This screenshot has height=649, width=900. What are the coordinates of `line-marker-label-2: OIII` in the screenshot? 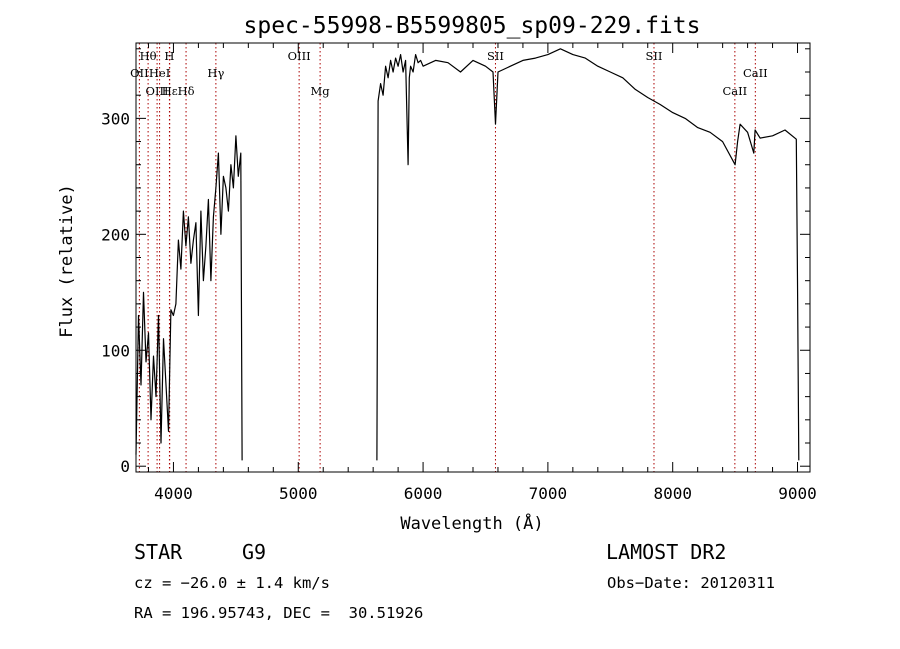 It's located at (157, 91).